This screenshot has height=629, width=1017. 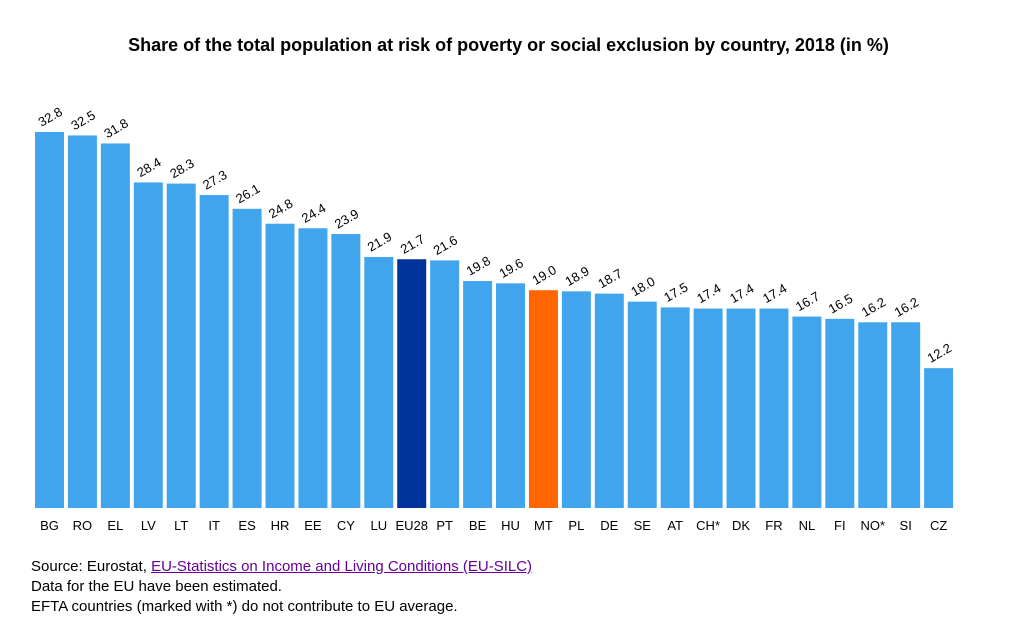 I want to click on bar-no, so click(x=873, y=415).